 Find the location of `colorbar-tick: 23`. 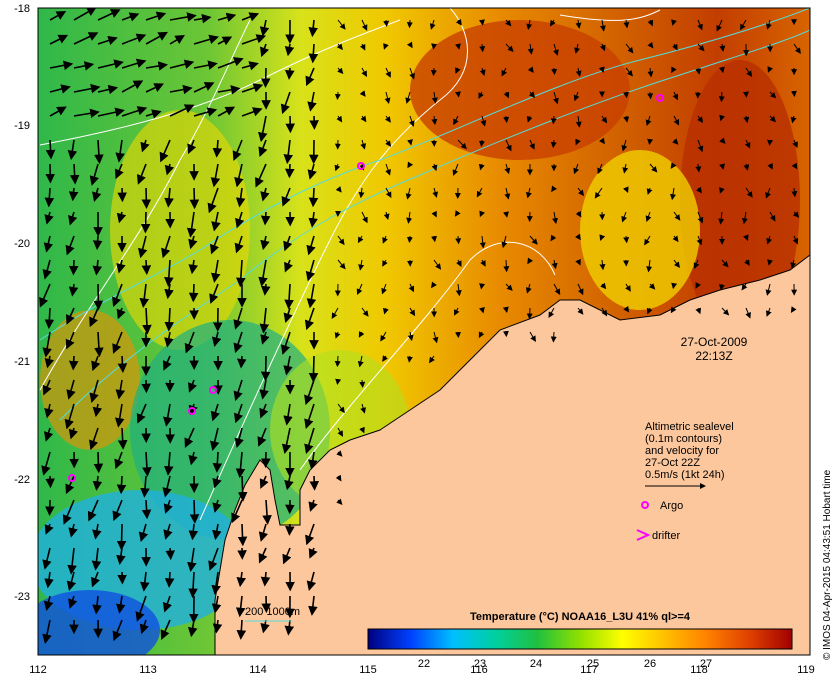

colorbar-tick: 23 is located at coordinates (480, 664).